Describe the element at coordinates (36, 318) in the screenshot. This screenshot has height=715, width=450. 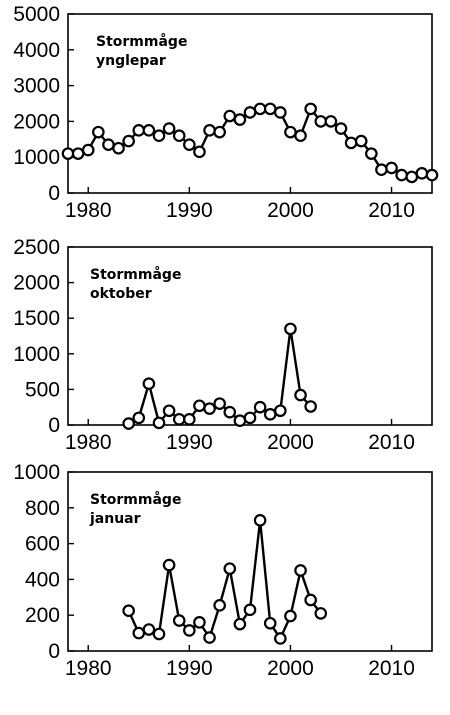
I see `y-tick-label-oktober: 1500` at that location.